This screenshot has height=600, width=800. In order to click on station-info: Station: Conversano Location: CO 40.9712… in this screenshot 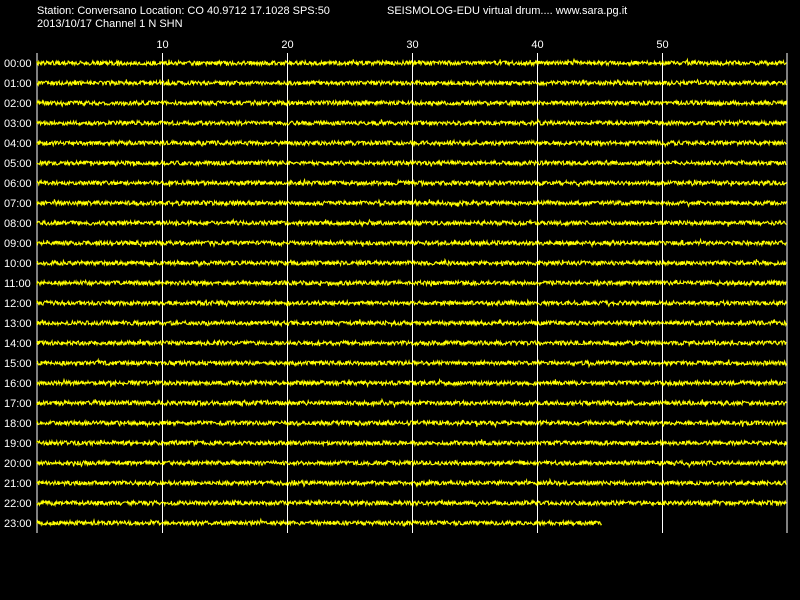, I will do `click(183, 11)`.